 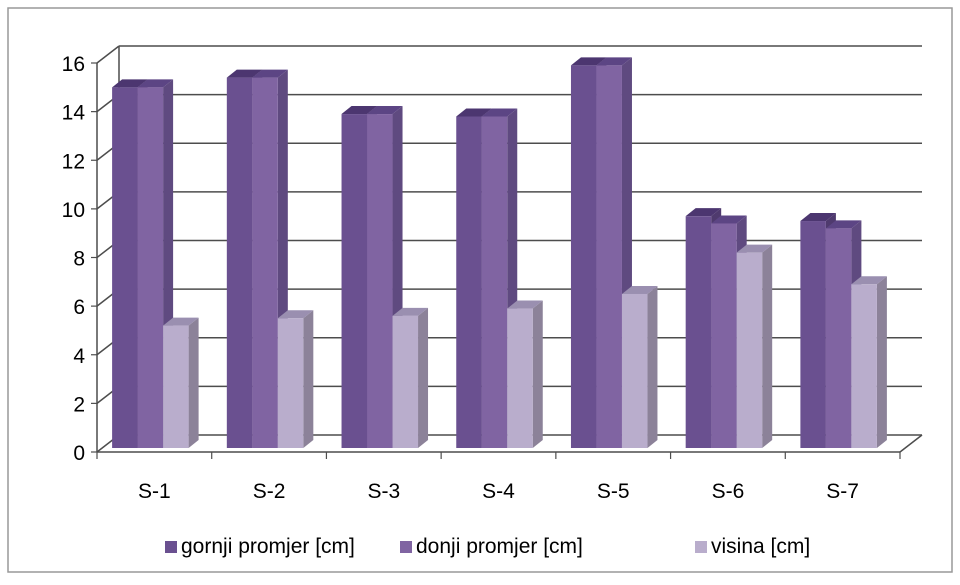 What do you see at coordinates (79, 307) in the screenshot?
I see `y-tick-label: 6` at bounding box center [79, 307].